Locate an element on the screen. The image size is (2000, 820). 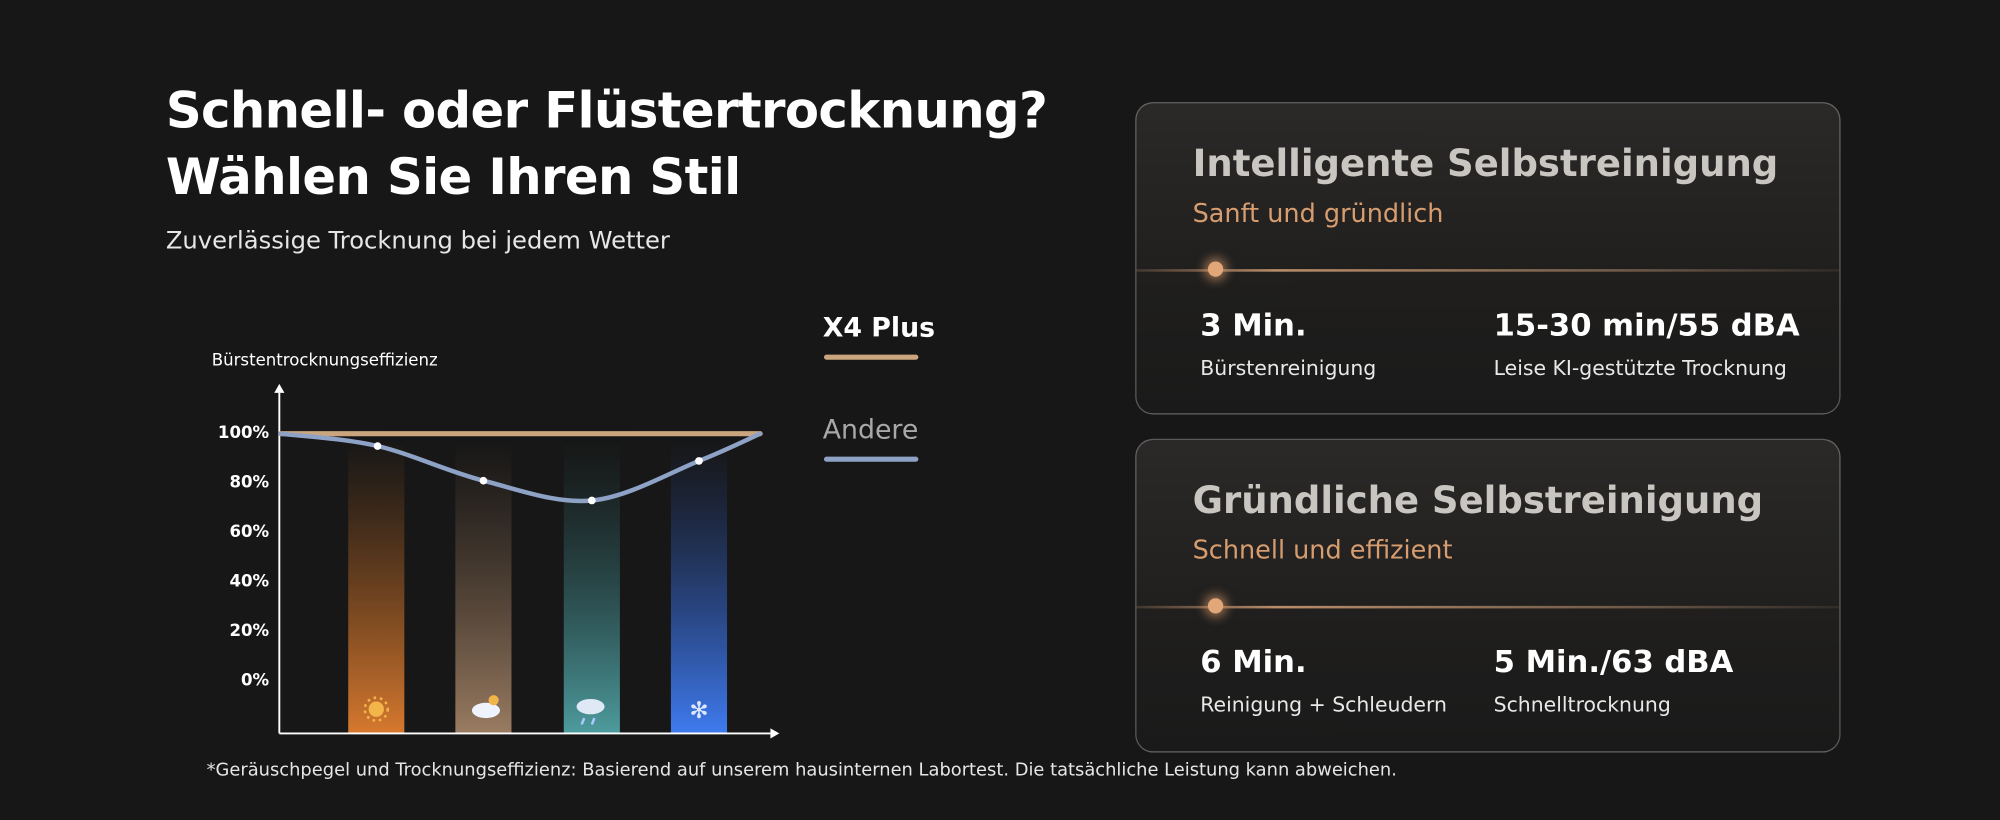
stat-value: 15-30 min/55 dBA is located at coordinates (1646, 325).